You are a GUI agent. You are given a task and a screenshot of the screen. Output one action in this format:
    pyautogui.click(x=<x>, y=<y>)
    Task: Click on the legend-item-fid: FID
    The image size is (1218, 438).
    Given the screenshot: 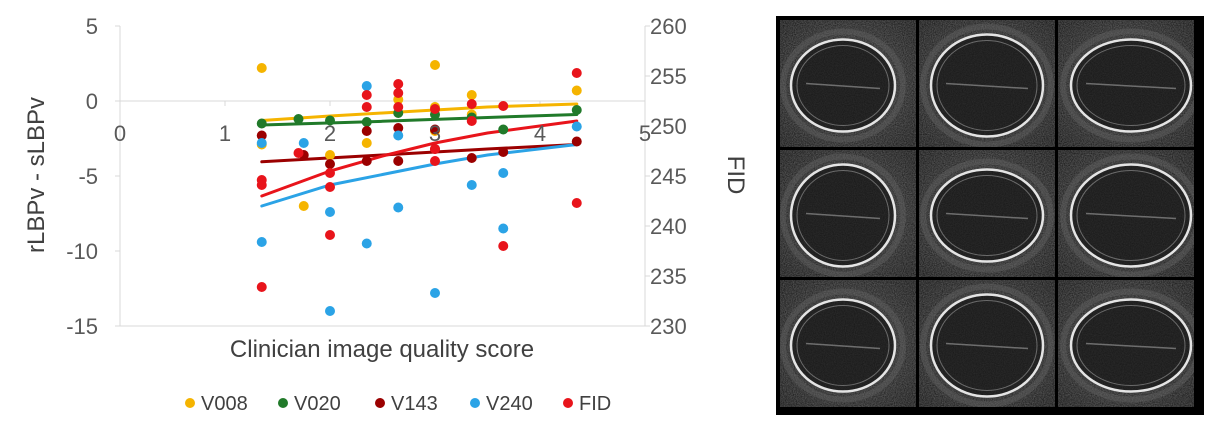 What is the action you would take?
    pyautogui.click(x=587, y=404)
    